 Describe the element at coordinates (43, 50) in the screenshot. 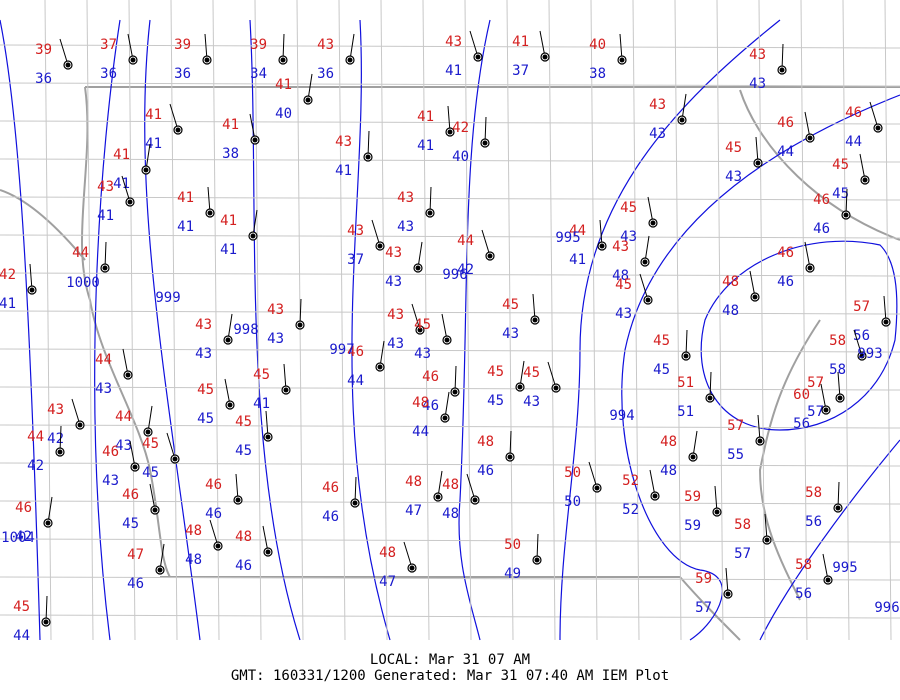

I see `temperature: 39` at that location.